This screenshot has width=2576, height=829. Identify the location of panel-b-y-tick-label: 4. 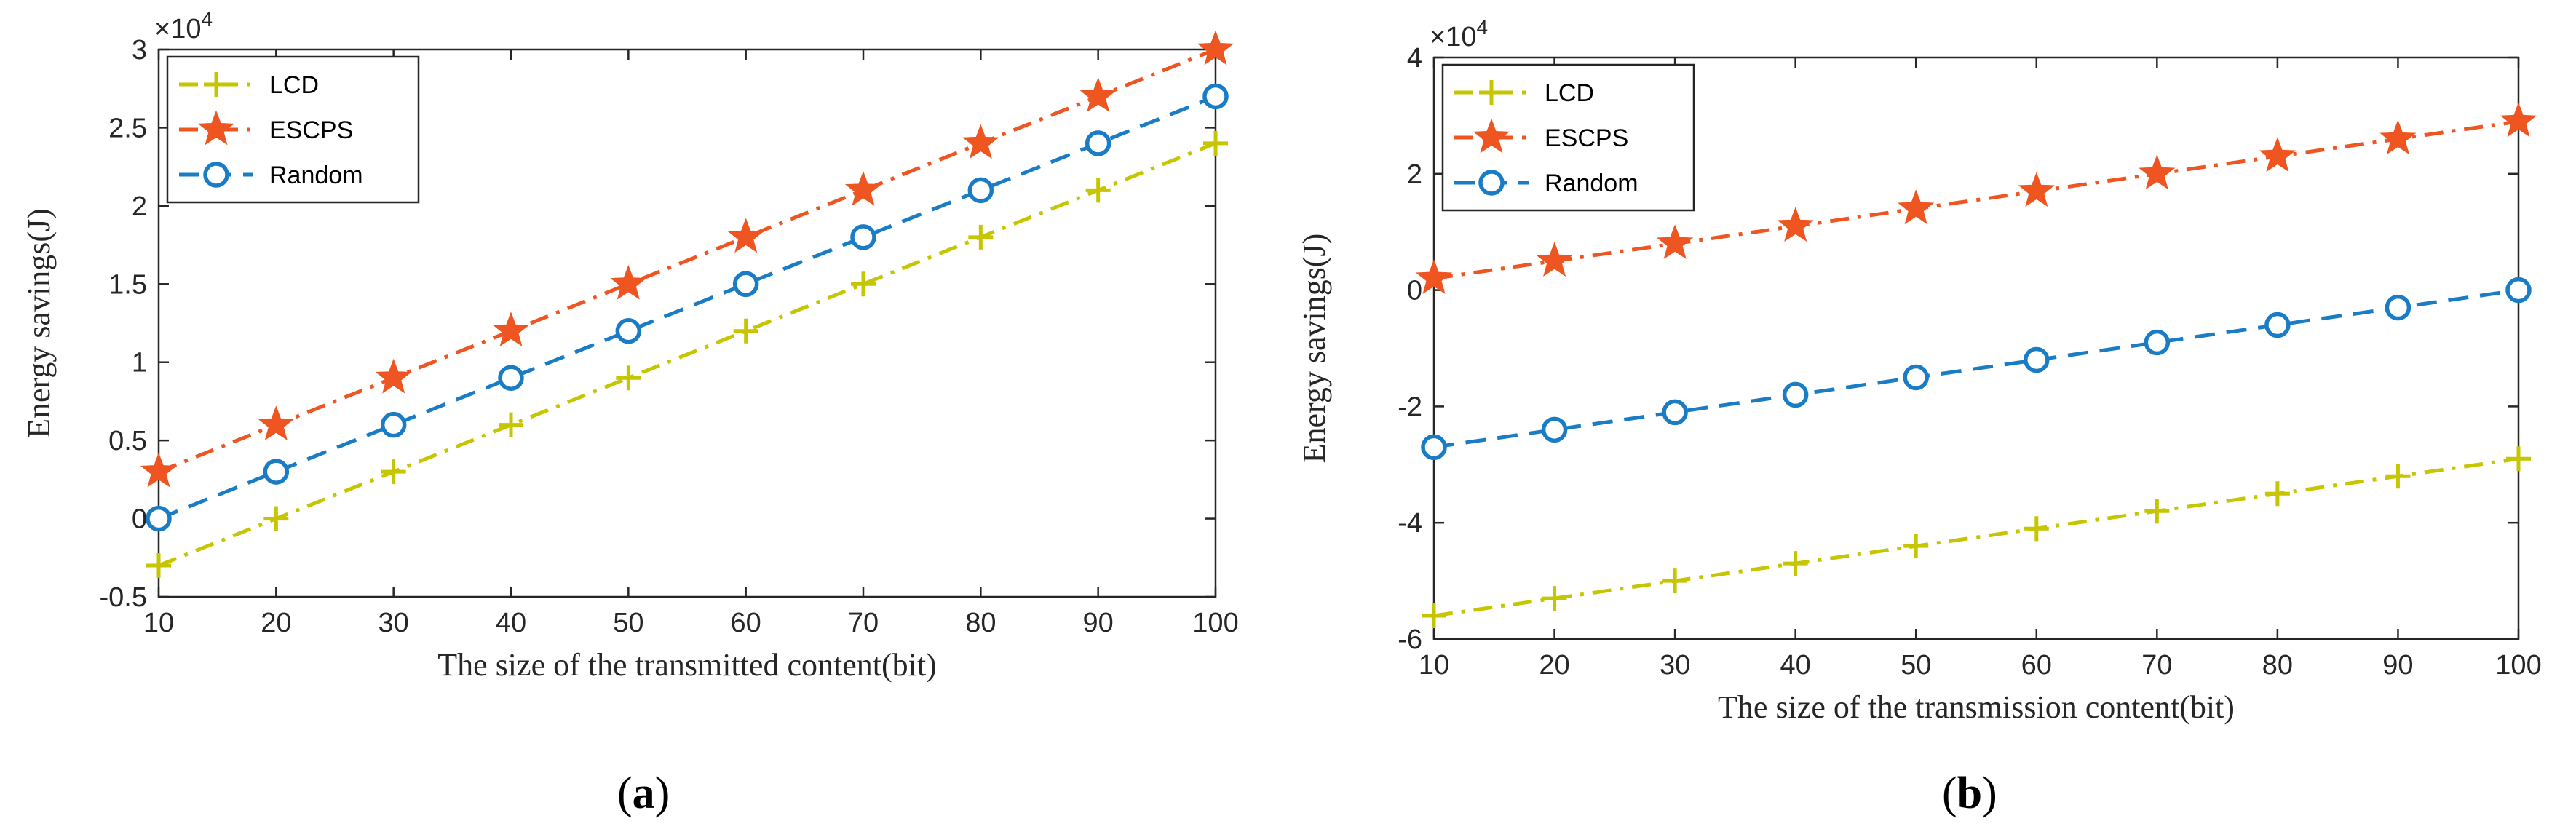
(1414, 58).